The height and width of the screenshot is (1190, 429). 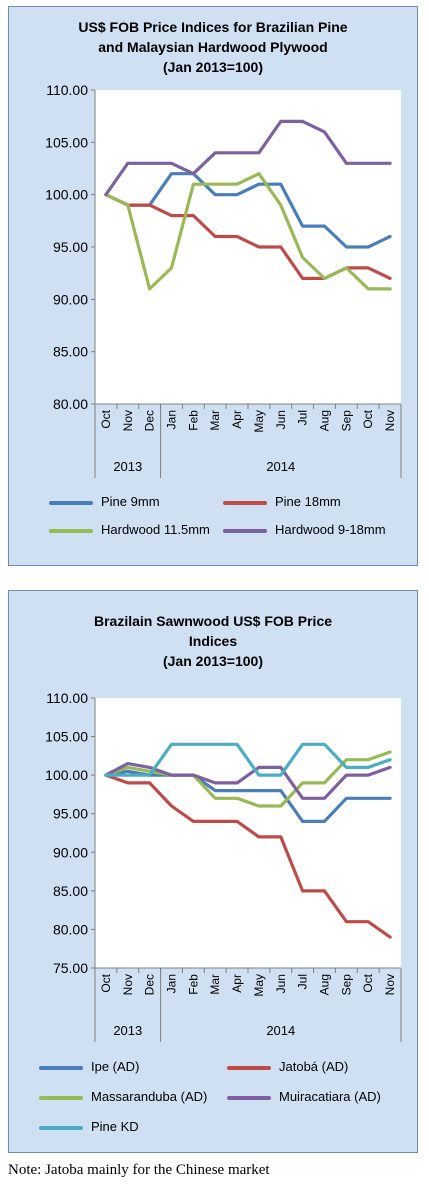 What do you see at coordinates (149, 1096) in the screenshot?
I see `legend-label: Massaranduba (AD)` at bounding box center [149, 1096].